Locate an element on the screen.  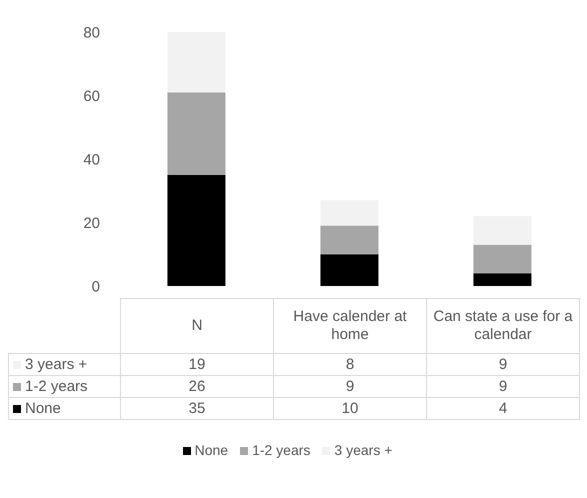
x-tick-label: Can state a use for a calendar is located at coordinates (503, 326).